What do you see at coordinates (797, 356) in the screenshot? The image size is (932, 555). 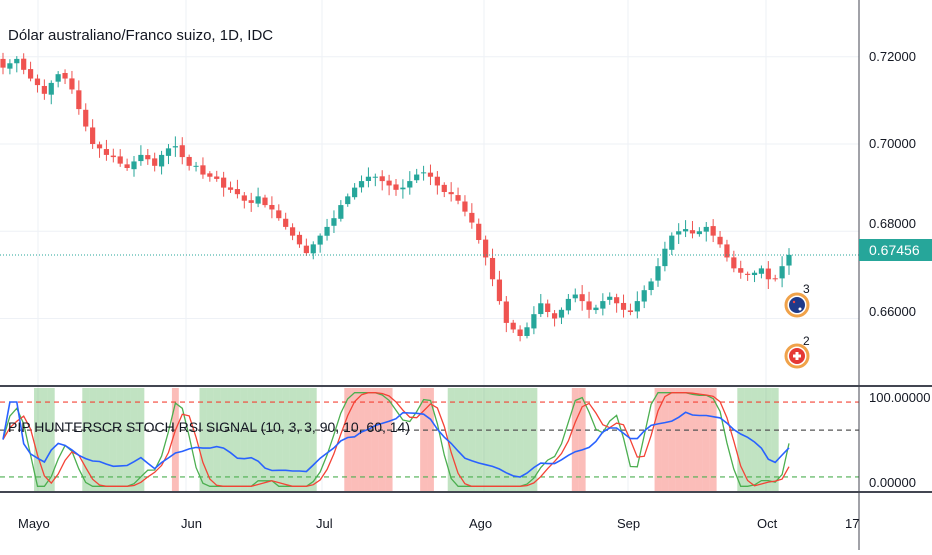 I see `switzerland-flag-icon` at bounding box center [797, 356].